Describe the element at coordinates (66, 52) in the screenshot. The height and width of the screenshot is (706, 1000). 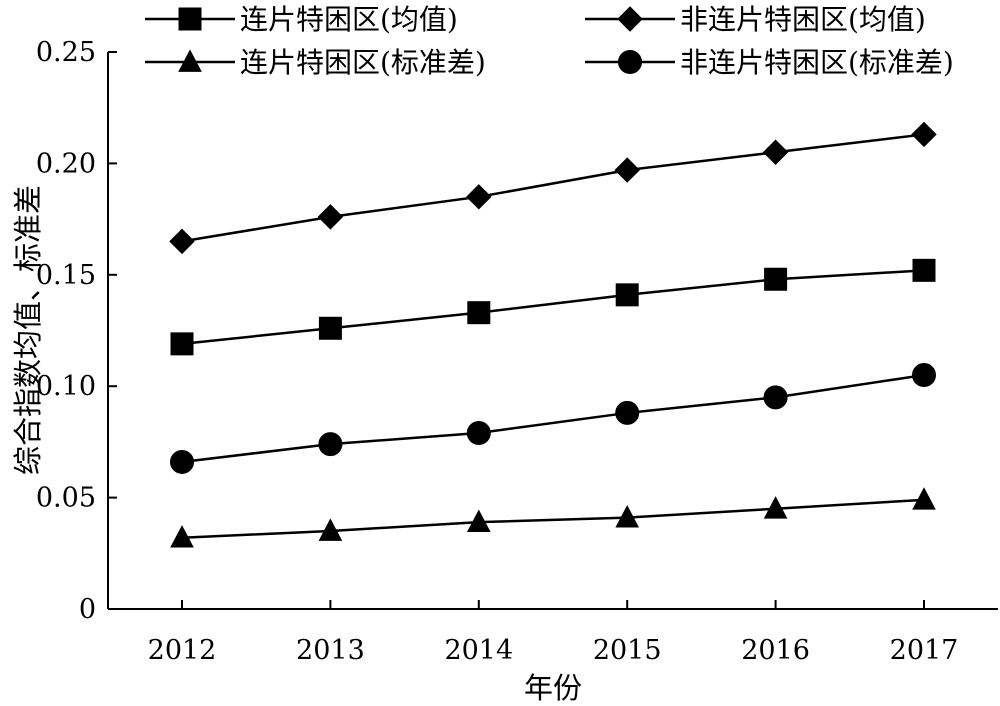
I see `y-tick-label: 0.25` at that location.